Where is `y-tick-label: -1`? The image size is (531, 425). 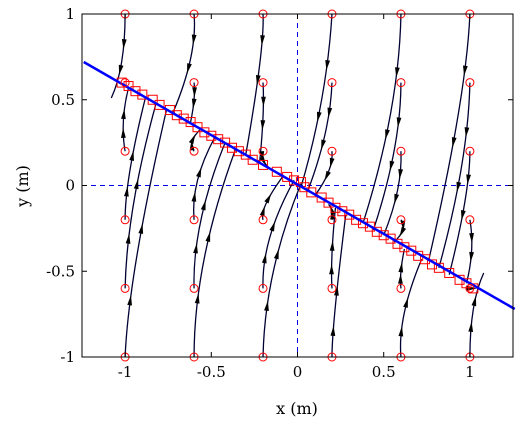
y-tick-label: -1 is located at coordinates (67, 357).